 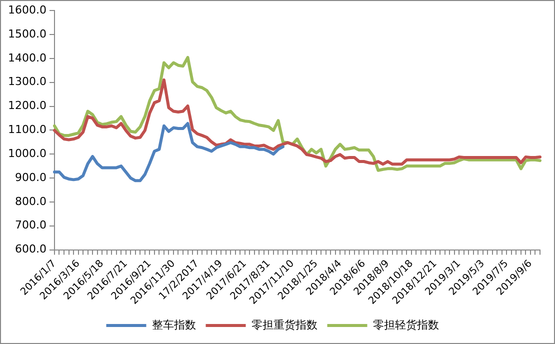 I want to click on y-tick-label: 900.0, so click(x=30, y=177).